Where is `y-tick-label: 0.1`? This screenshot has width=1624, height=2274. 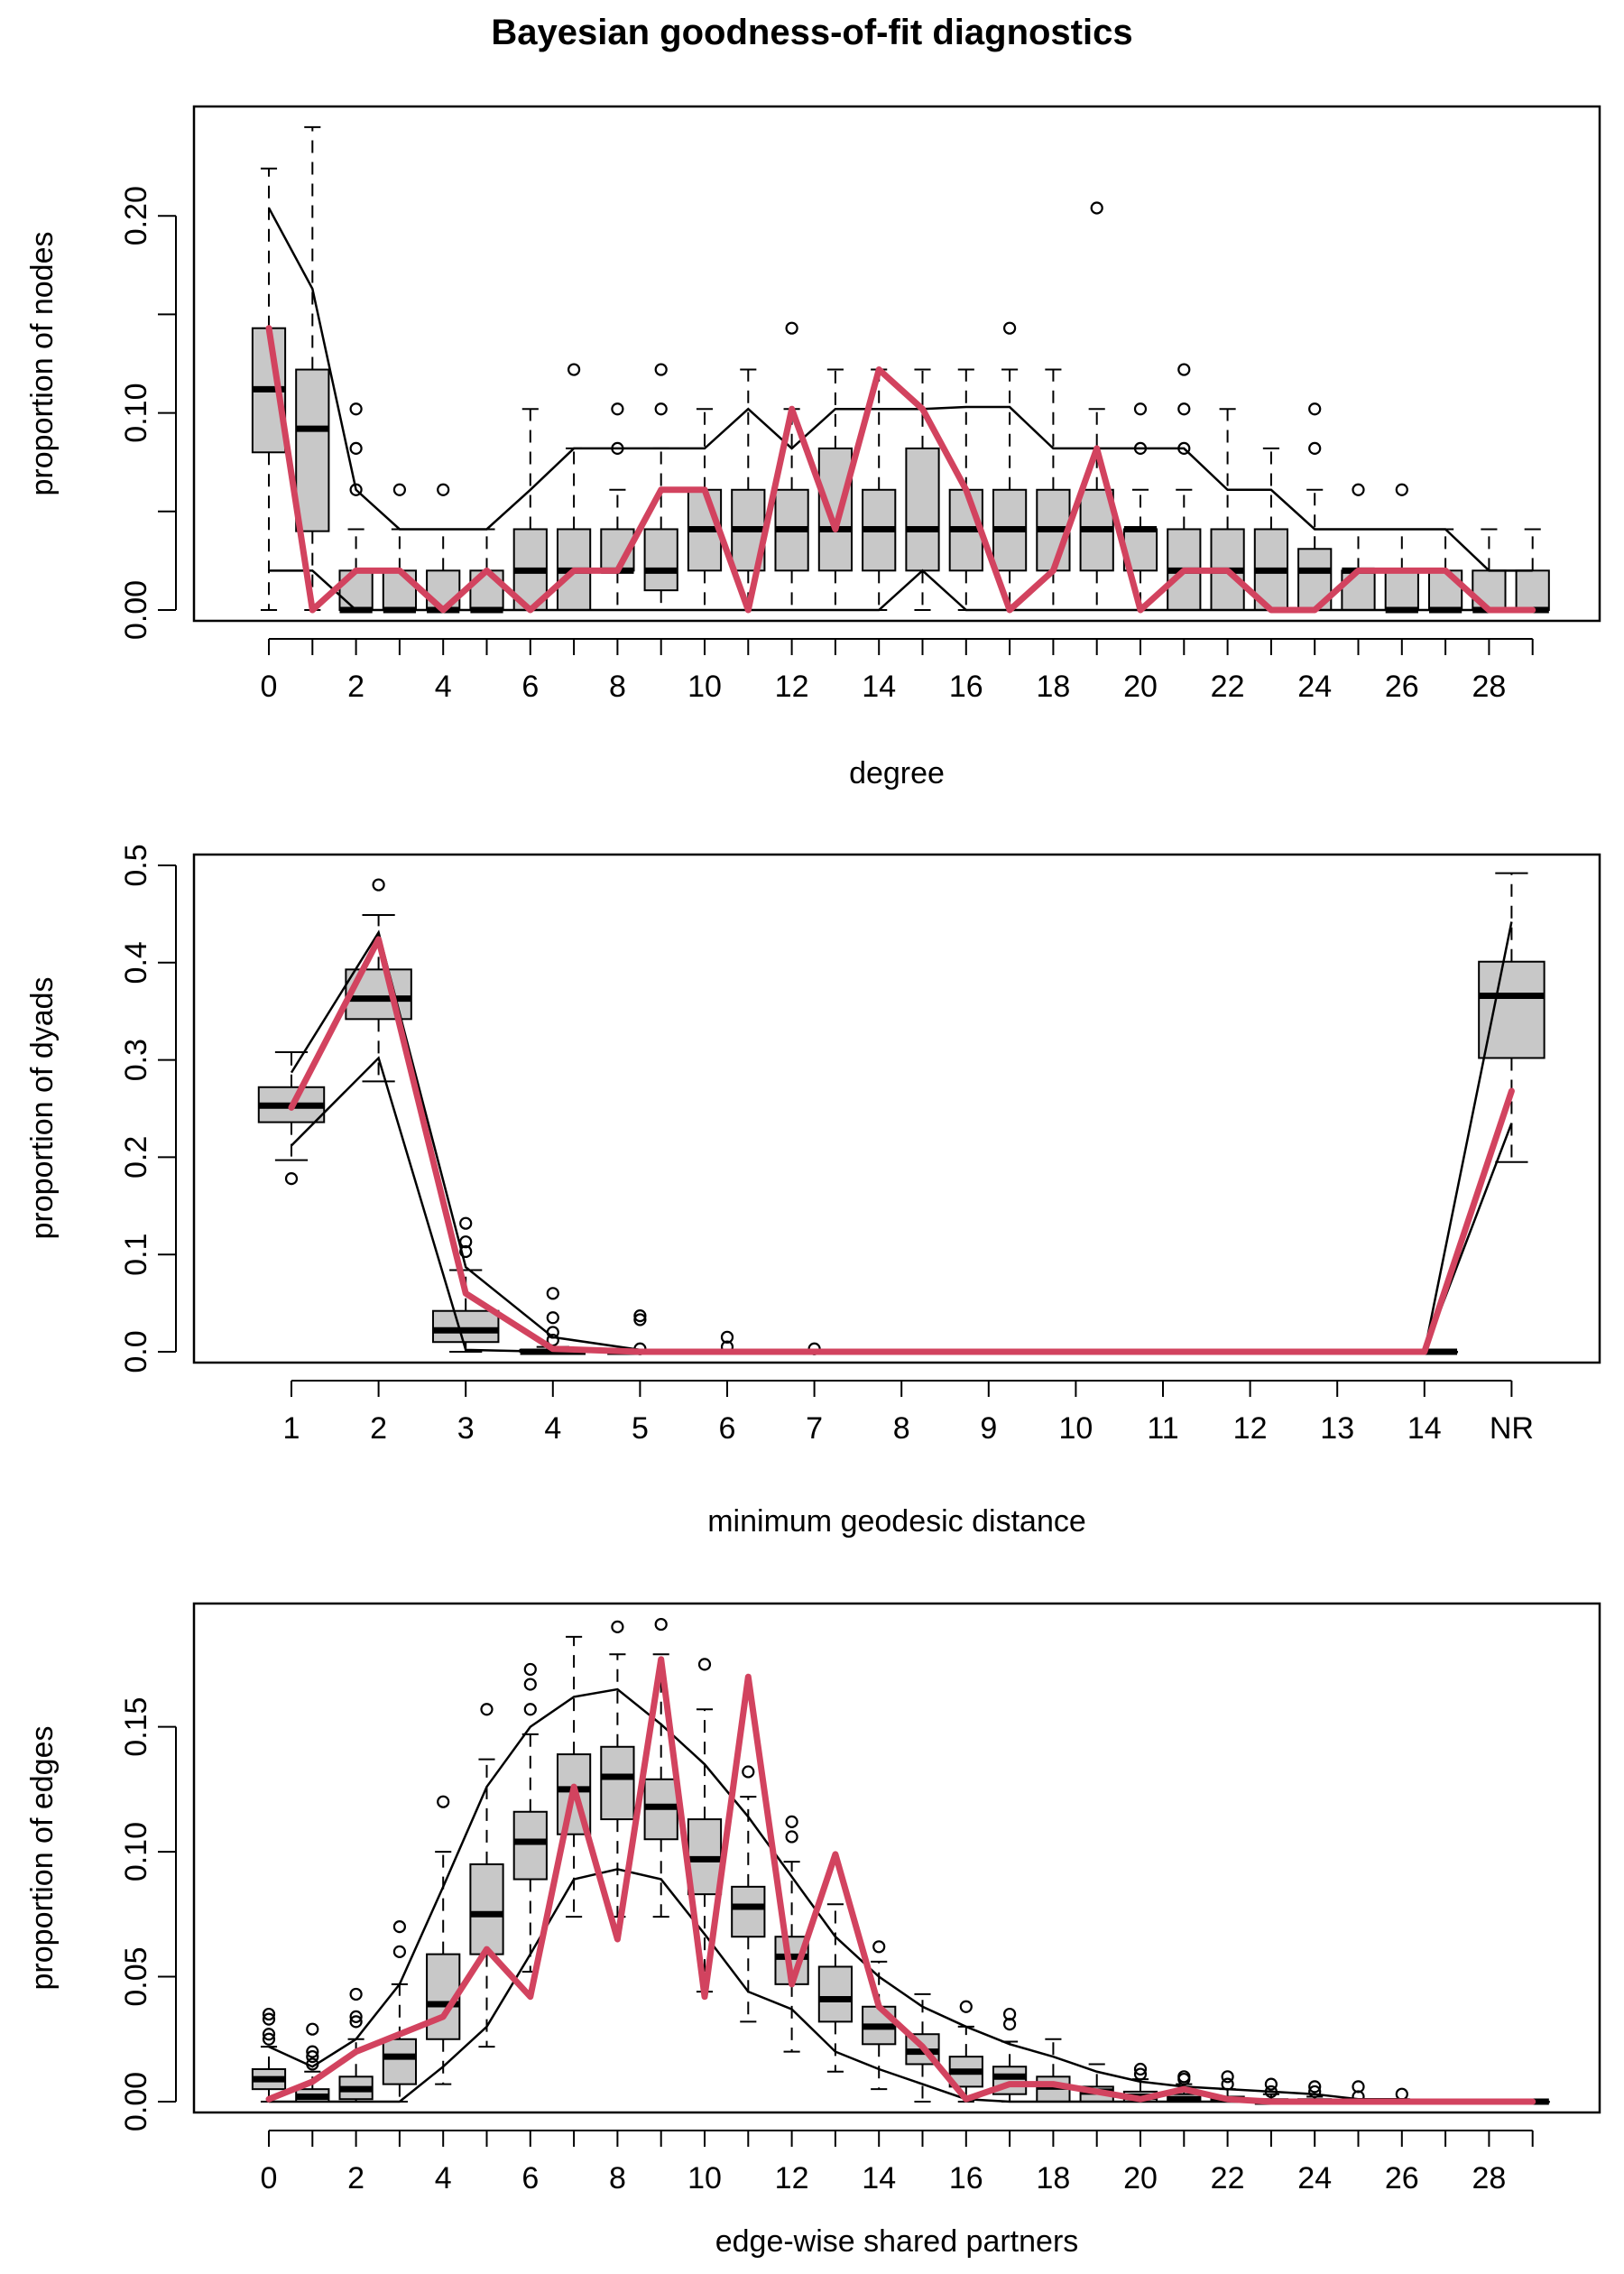
y-tick-label: 0.1 is located at coordinates (136, 1255).